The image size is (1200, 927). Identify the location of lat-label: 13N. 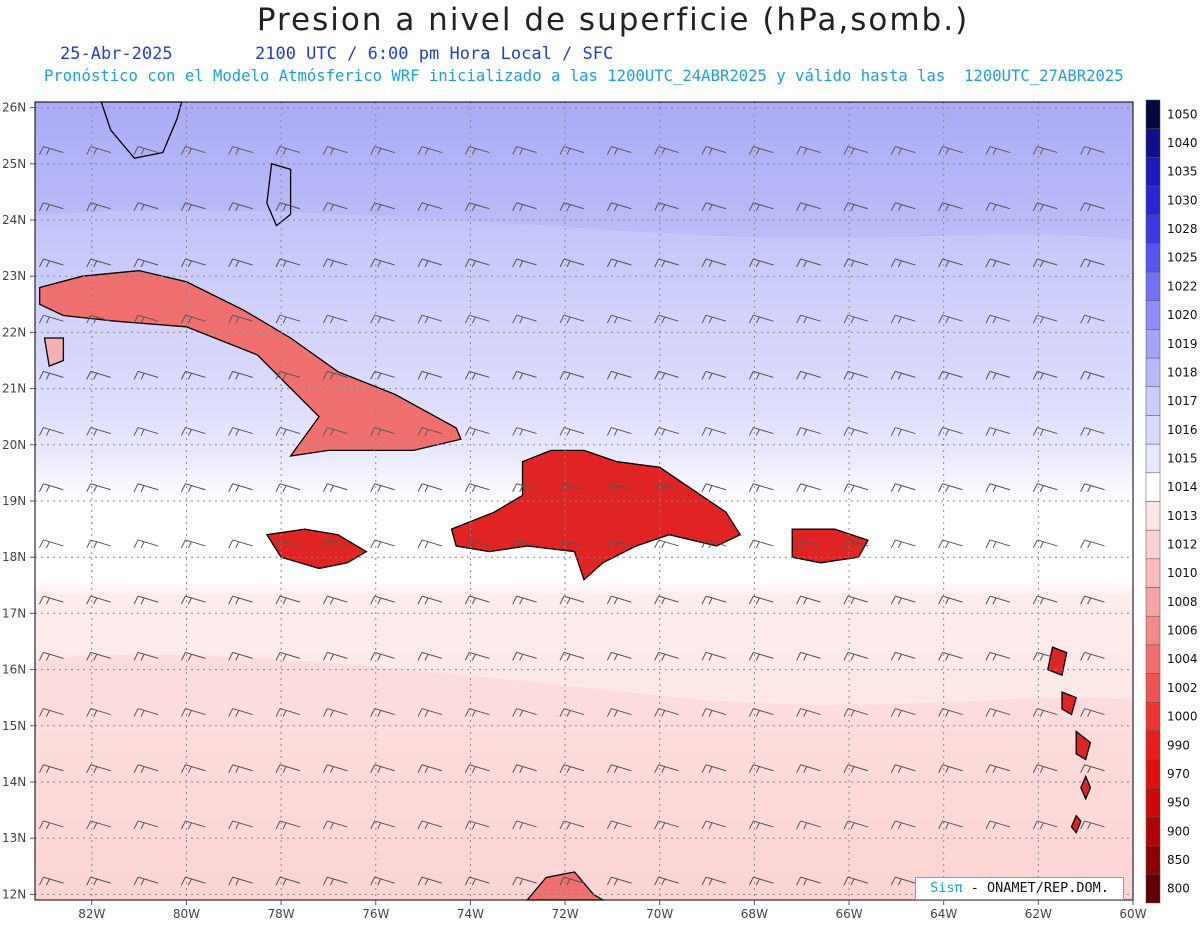
(14, 838).